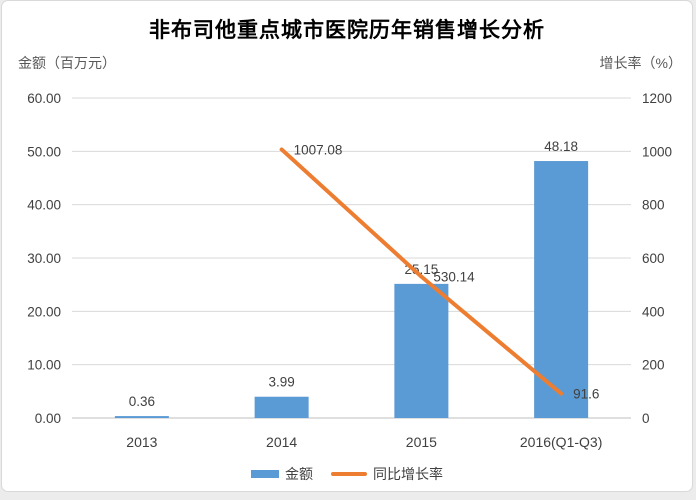 The height and width of the screenshot is (500, 696). I want to click on right-axis-tick-label: 200, so click(653, 365).